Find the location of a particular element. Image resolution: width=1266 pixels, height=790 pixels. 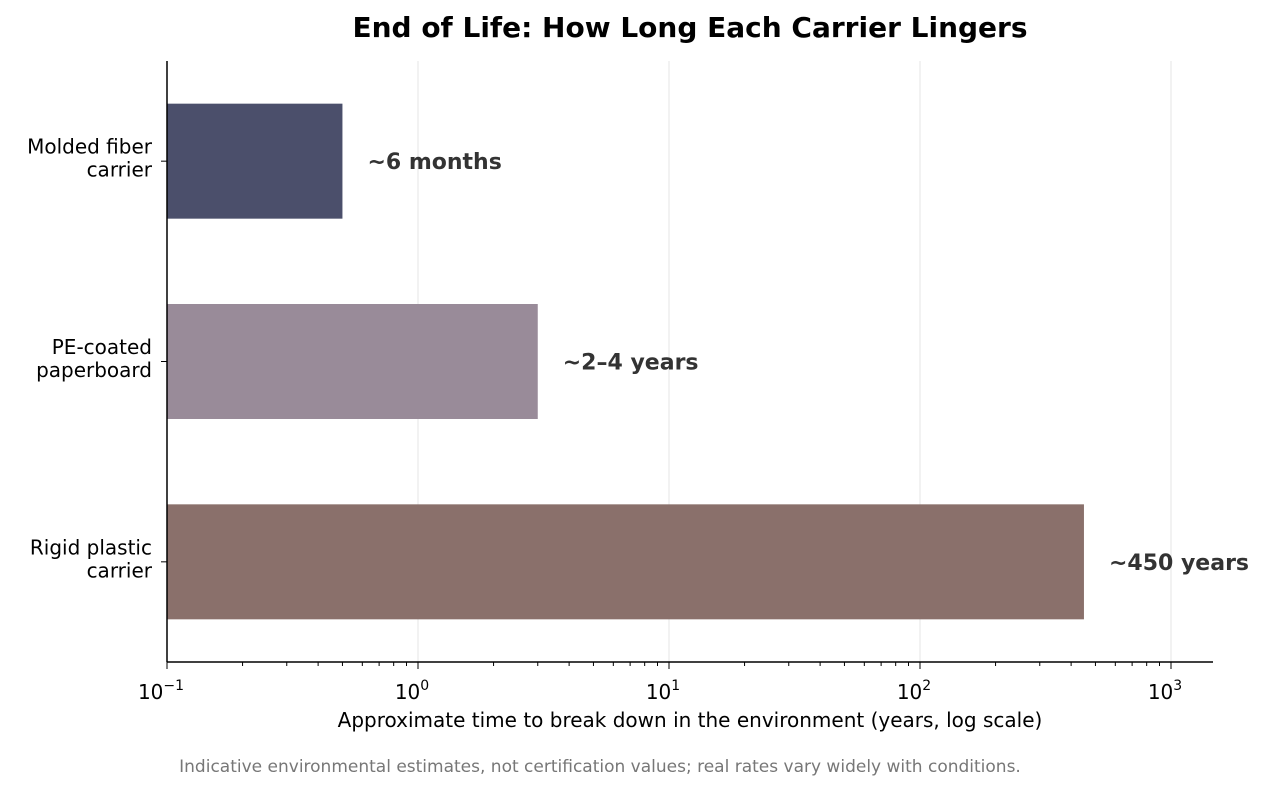

data-label: ~6 months is located at coordinates (434, 162).